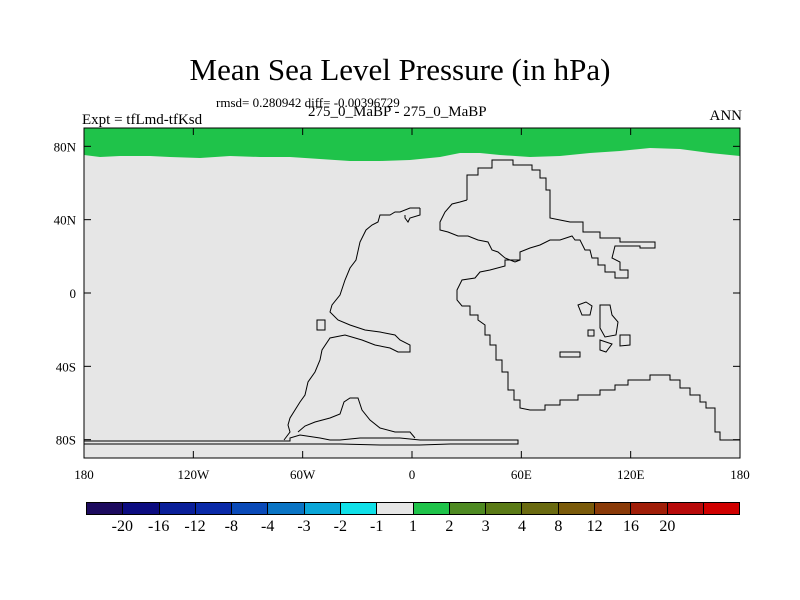 This screenshot has width=800, height=600. Describe the element at coordinates (66, 366) in the screenshot. I see `lat-tick-label: 40S` at that location.